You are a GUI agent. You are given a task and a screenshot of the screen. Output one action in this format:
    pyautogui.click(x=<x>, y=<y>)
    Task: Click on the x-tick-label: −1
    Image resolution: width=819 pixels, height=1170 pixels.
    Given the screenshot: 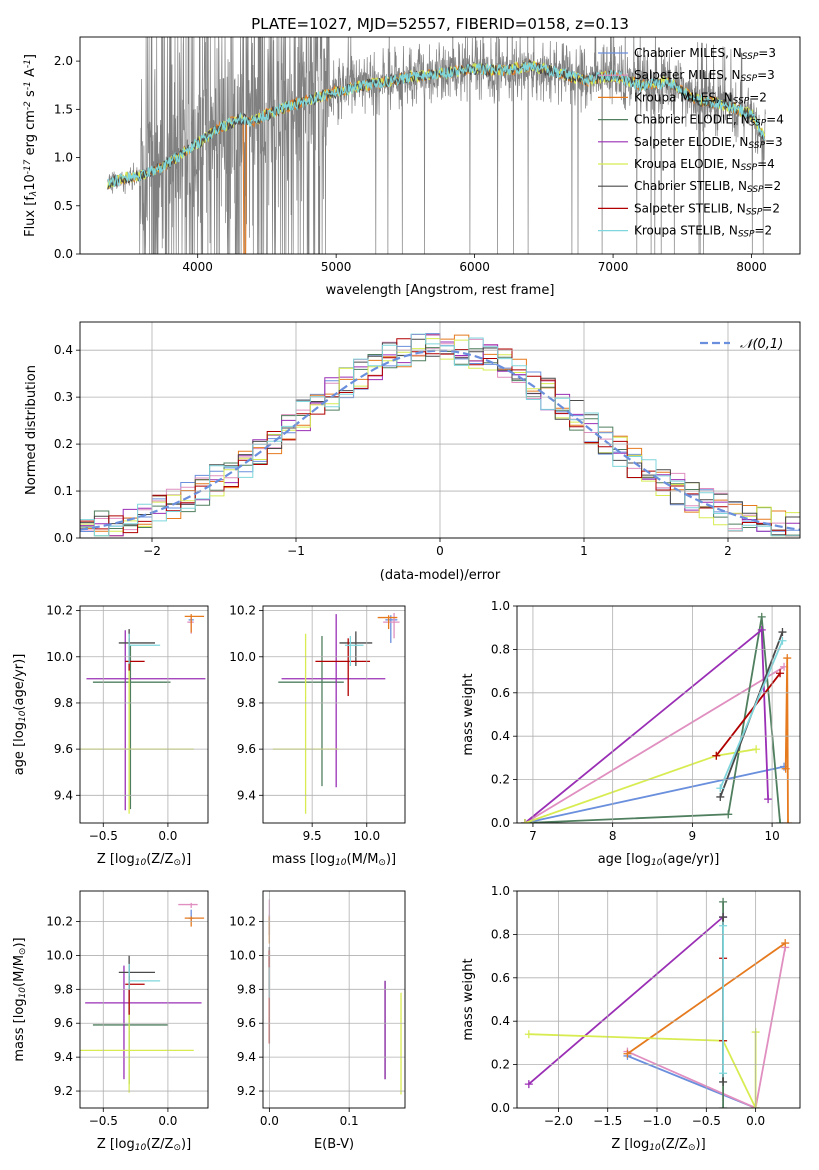 What is the action you would take?
    pyautogui.click(x=296, y=551)
    